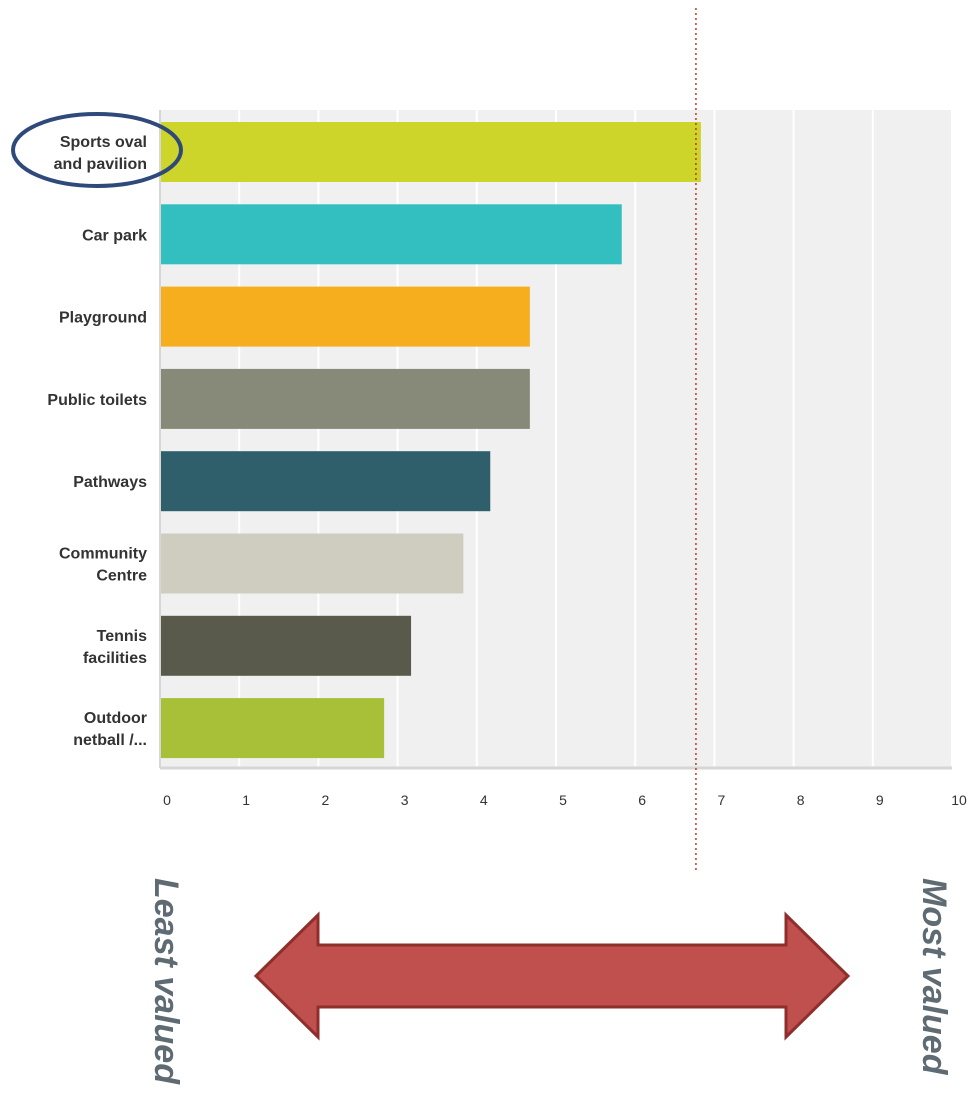  Describe the element at coordinates (484, 800) in the screenshot. I see `x-tick-label: 4` at that location.